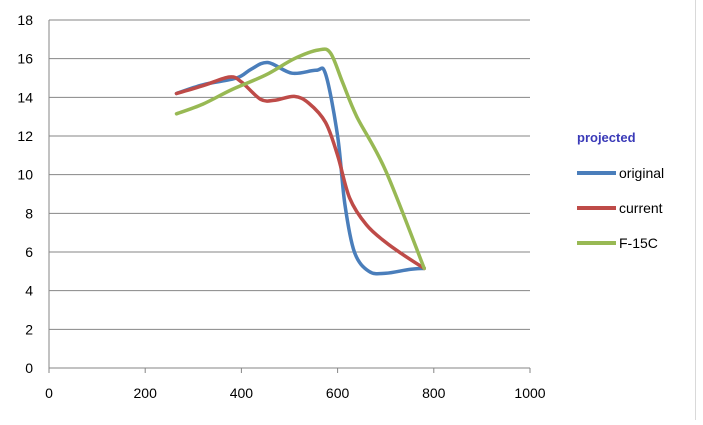 The image size is (703, 425). What do you see at coordinates (29, 291) in the screenshot?
I see `y-tick-label: 4` at bounding box center [29, 291].